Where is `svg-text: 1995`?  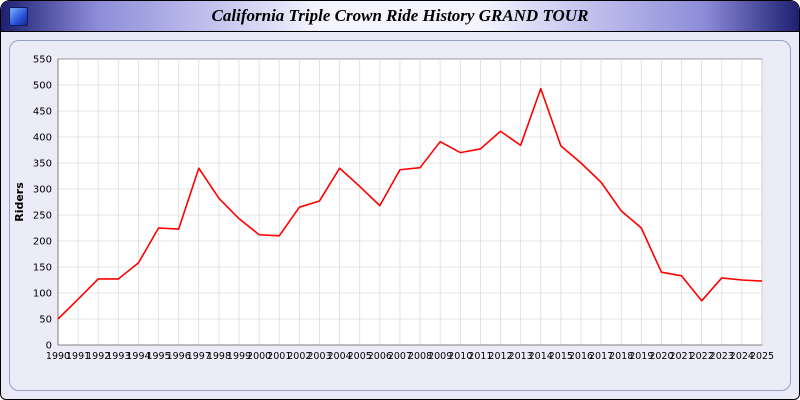
svg-text: 1995 is located at coordinates (158, 356).